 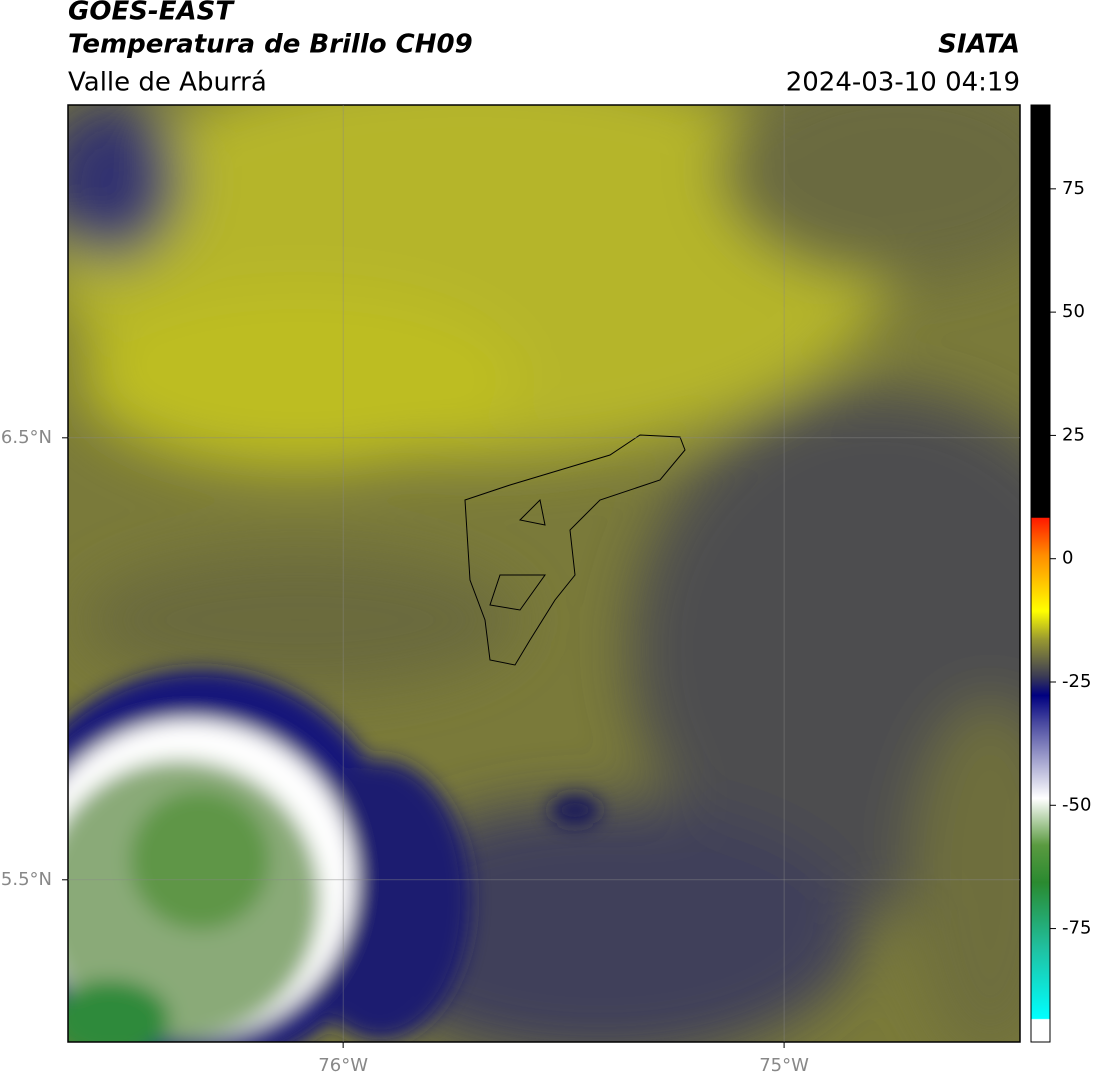 What do you see at coordinates (1067, 558) in the screenshot?
I see `colorbar-tick-label: 0` at bounding box center [1067, 558].